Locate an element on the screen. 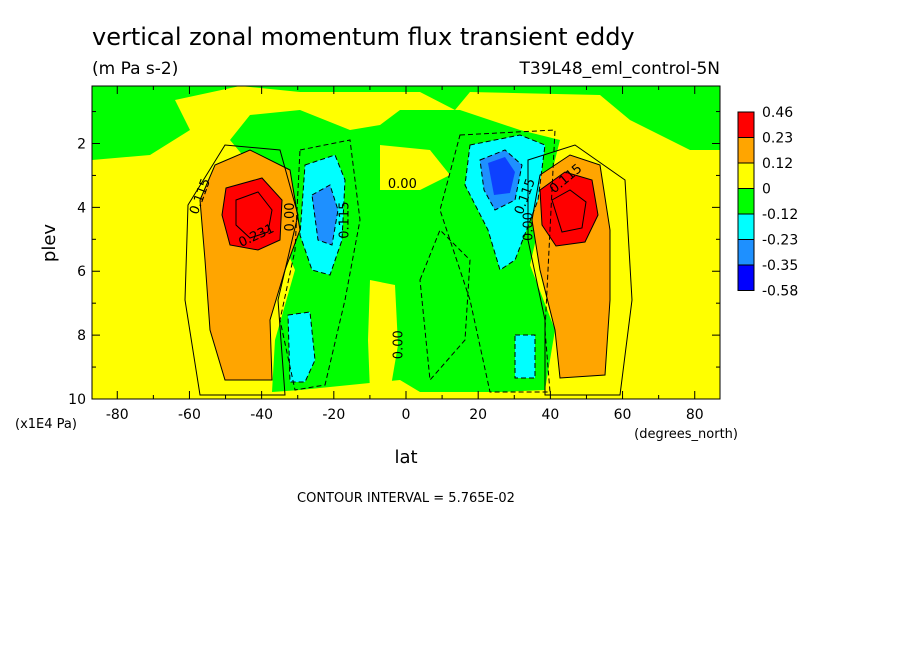 This screenshot has height=654, width=904. colorbar-label: -0.23 is located at coordinates (780, 241).